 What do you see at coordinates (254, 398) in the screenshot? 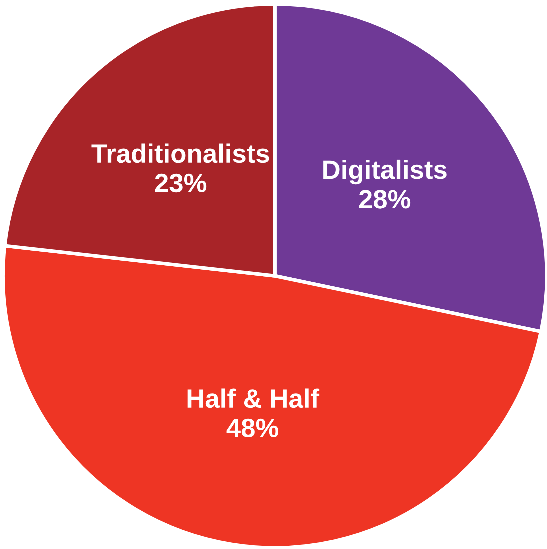
I see `slice-label: Half & Half` at bounding box center [254, 398].